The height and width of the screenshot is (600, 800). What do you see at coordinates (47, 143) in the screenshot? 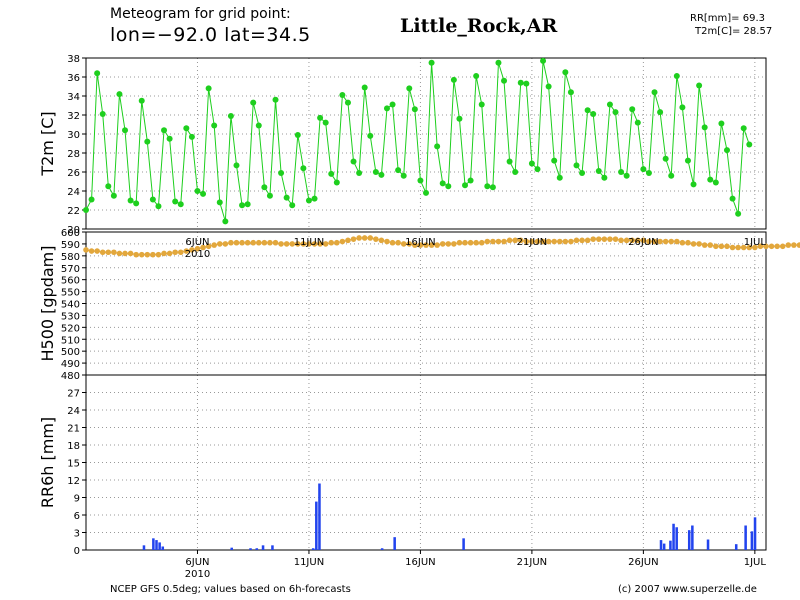
I see `y-axis-label: T2m [C]` at bounding box center [47, 143].